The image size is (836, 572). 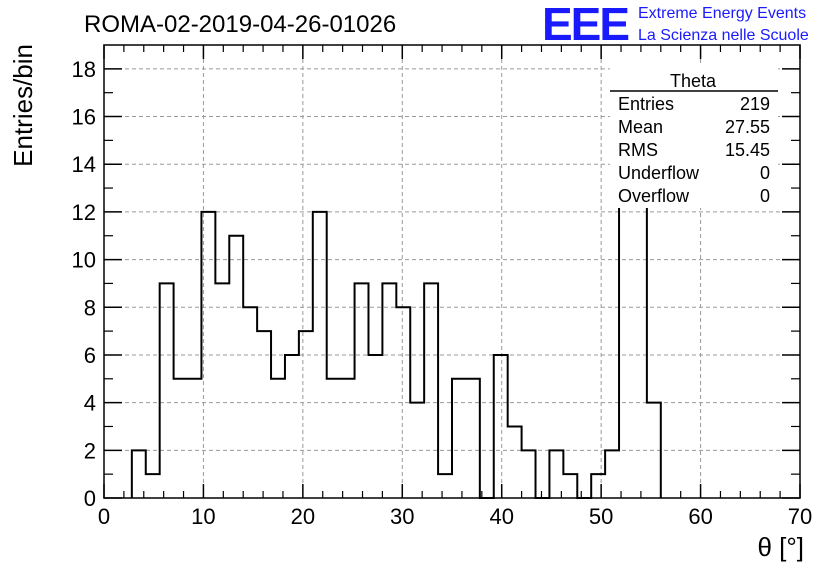 What do you see at coordinates (800, 516) in the screenshot?
I see `x-tick-label: 70` at bounding box center [800, 516].